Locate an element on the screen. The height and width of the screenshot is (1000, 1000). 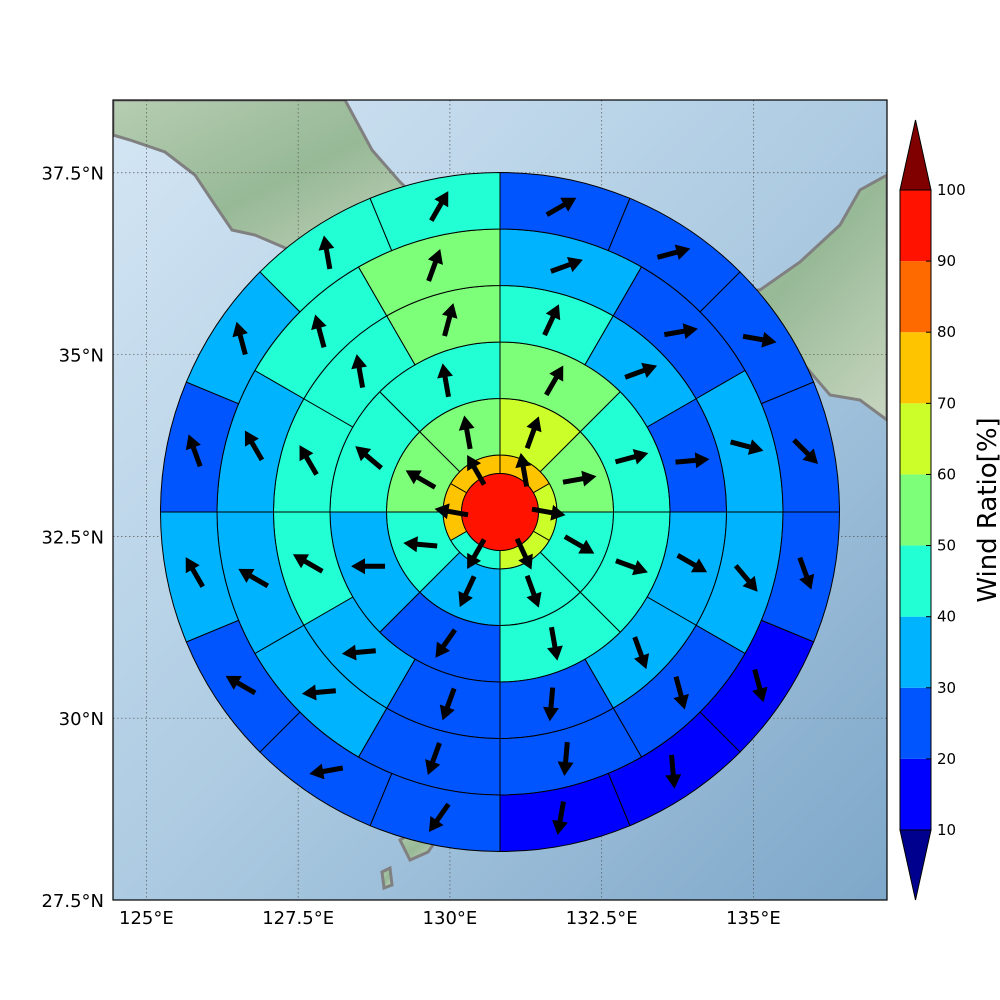
colorbar-tick-label: 80 is located at coordinates (946, 332).